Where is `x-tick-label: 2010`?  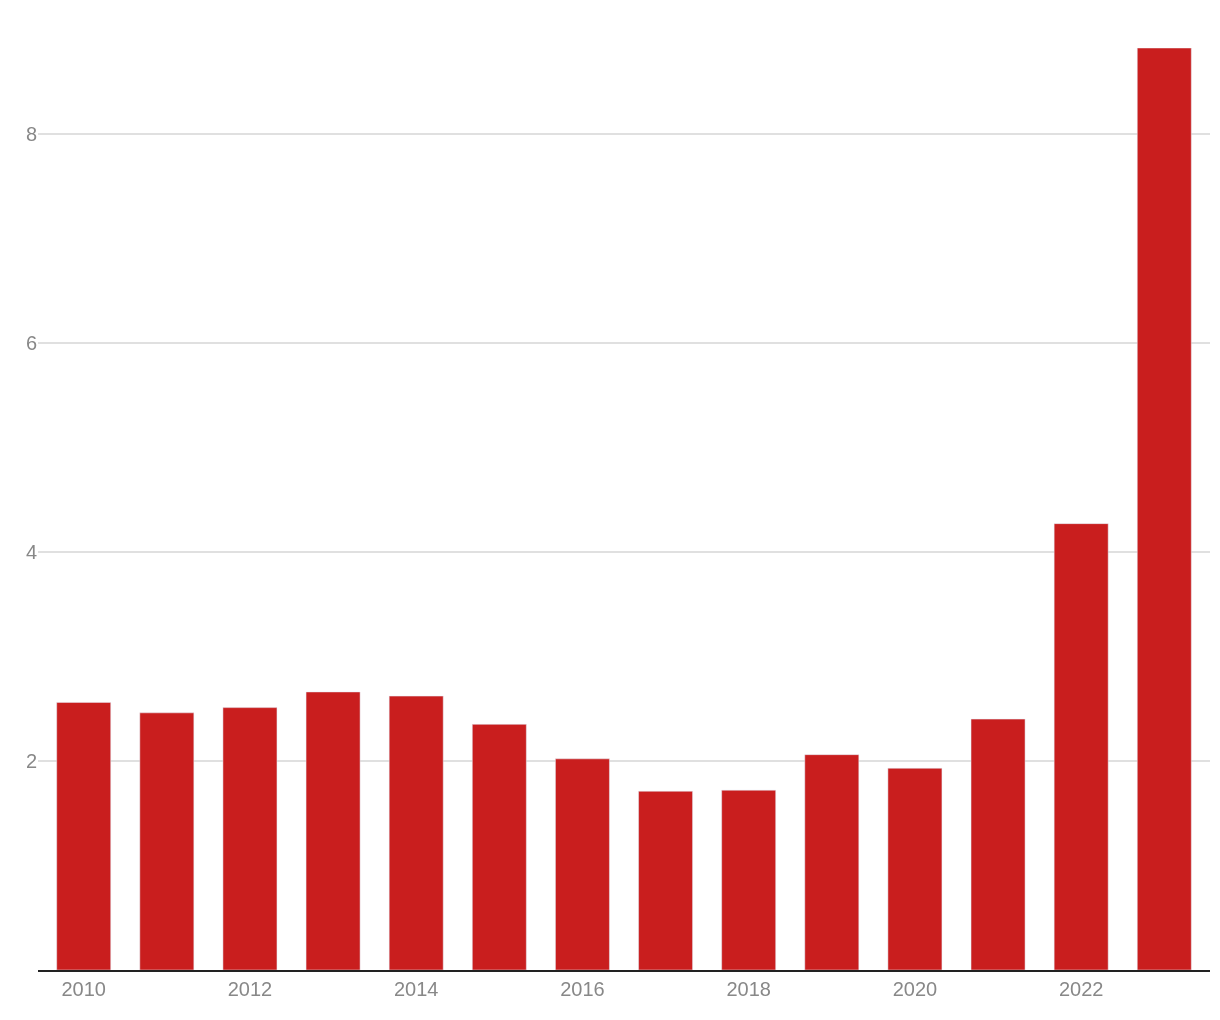
x-tick-label: 2010 is located at coordinates (83, 989).